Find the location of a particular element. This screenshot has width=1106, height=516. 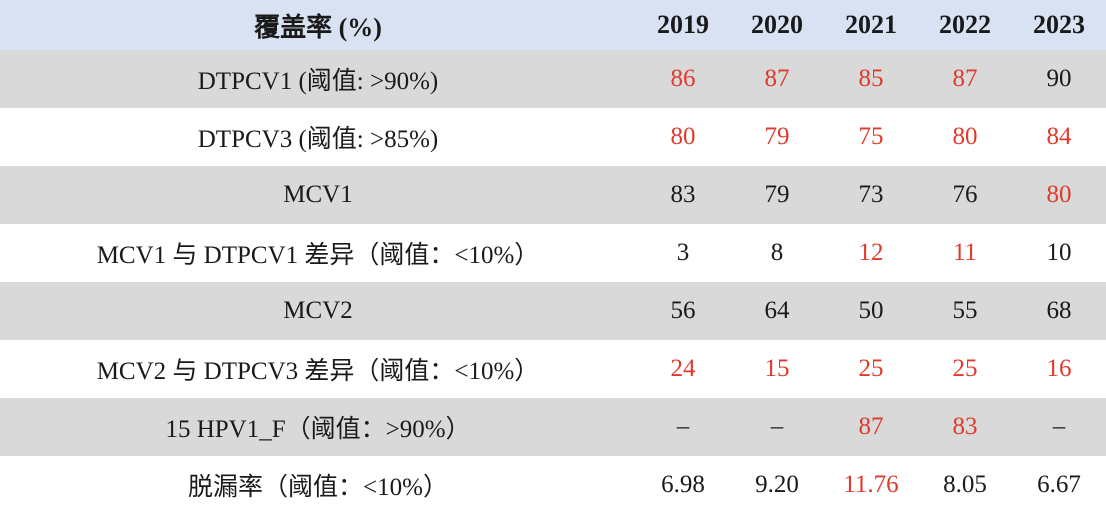

cell-value: 6.67 is located at coordinates (1059, 484).